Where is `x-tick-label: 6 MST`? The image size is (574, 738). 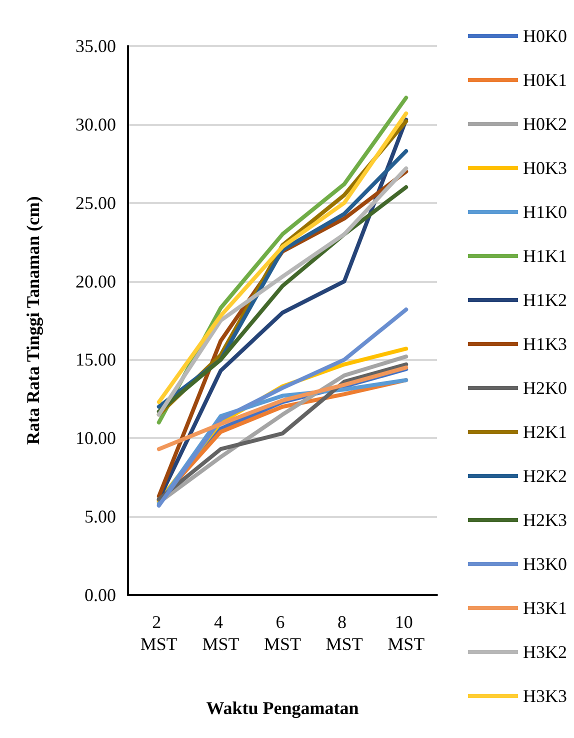
x-tick-label: 6 MST is located at coordinates (283, 633).